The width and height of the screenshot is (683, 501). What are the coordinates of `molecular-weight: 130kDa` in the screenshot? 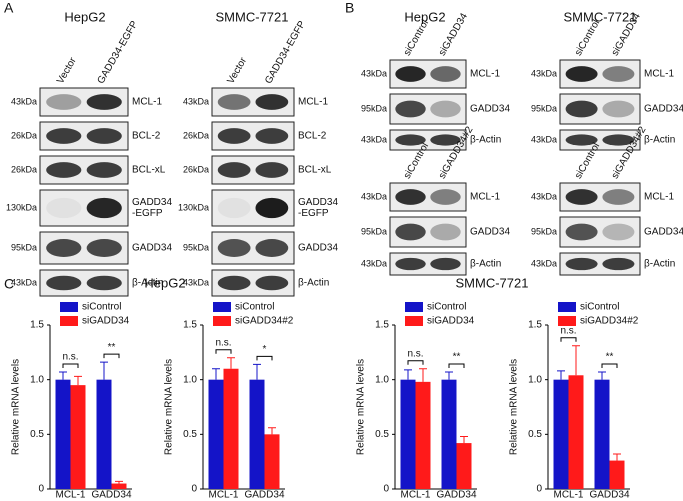 It's located at (21, 207).